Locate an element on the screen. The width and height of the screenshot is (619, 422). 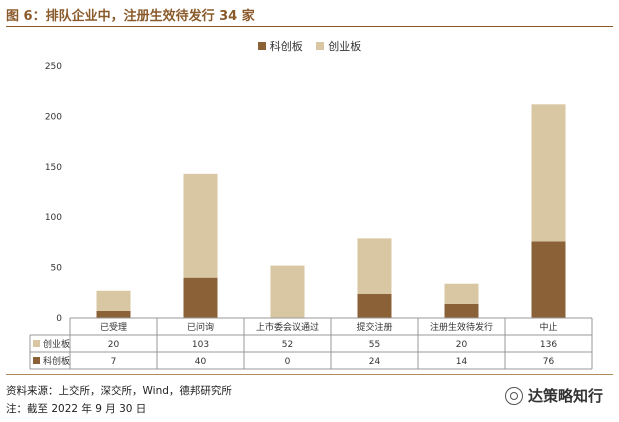
legend-label-kechuang: 科创板 is located at coordinates (286, 46).